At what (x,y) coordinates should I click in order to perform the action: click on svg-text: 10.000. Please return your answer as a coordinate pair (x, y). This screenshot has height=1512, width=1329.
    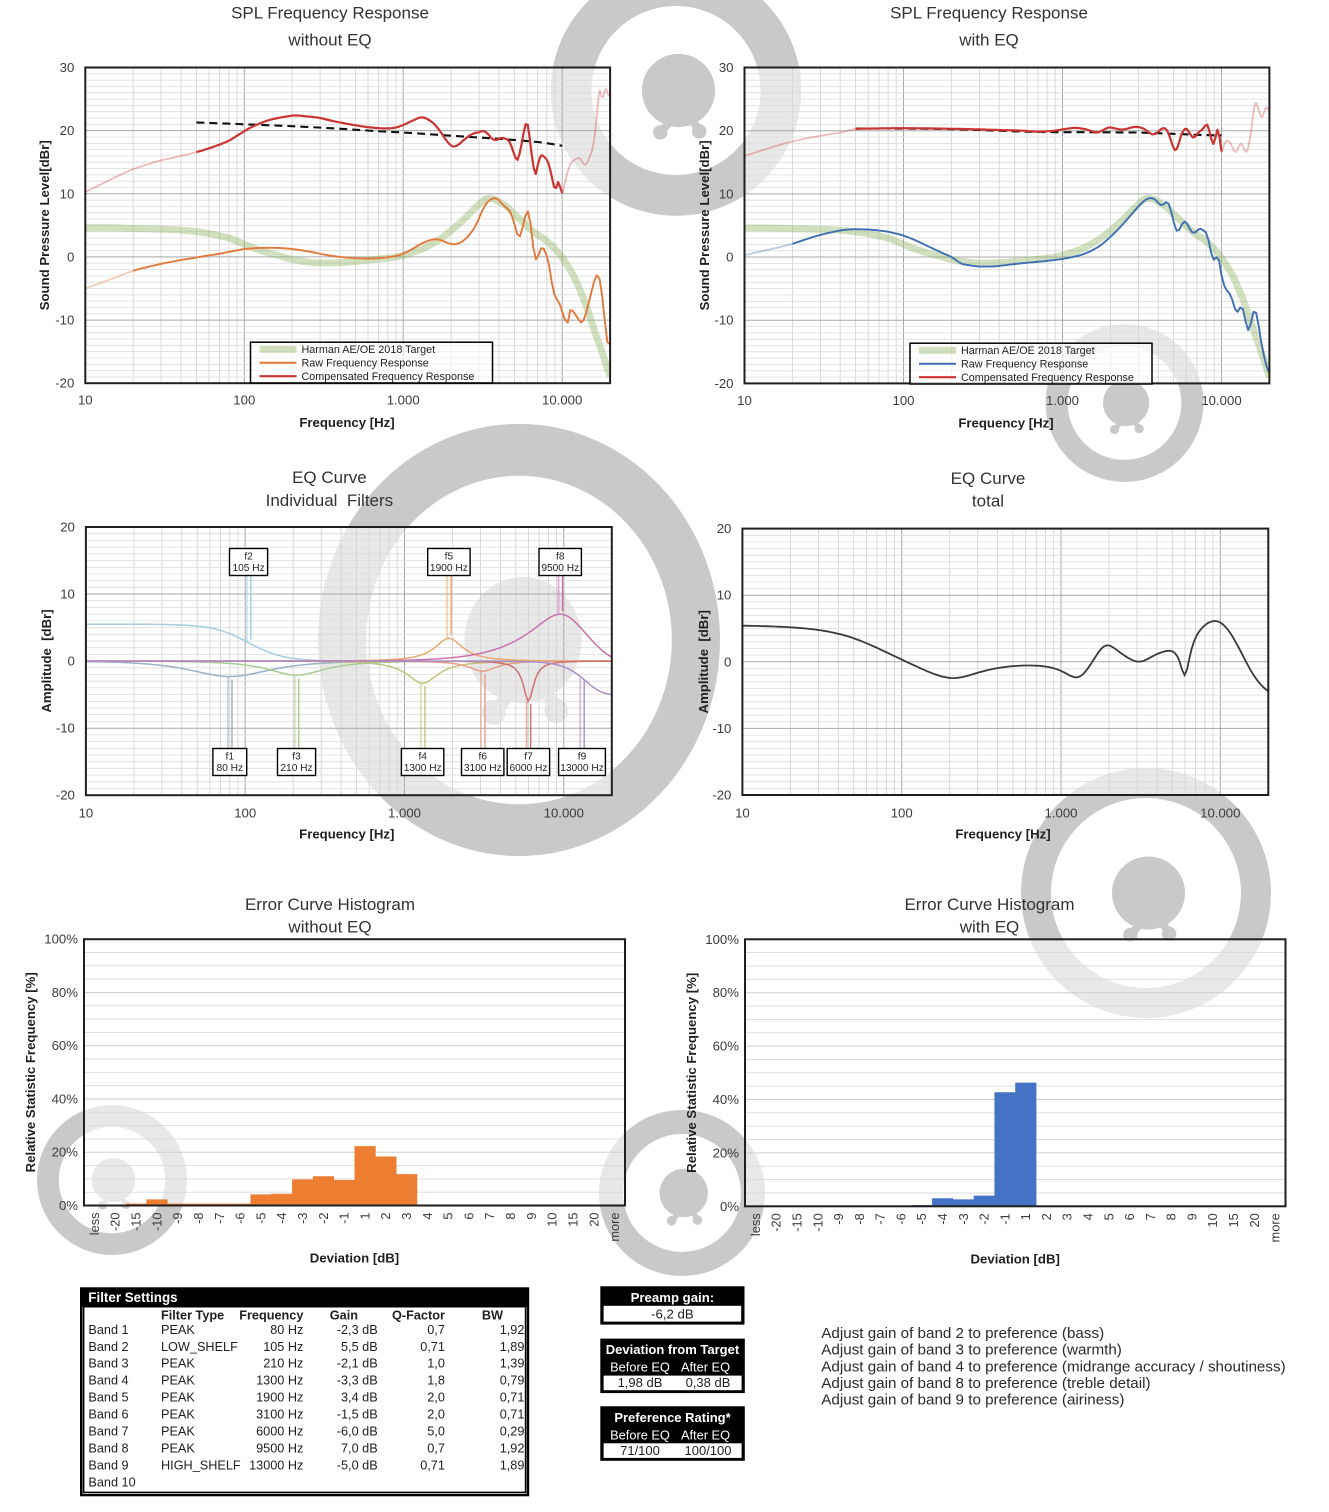
    Looking at the image, I should click on (562, 400).